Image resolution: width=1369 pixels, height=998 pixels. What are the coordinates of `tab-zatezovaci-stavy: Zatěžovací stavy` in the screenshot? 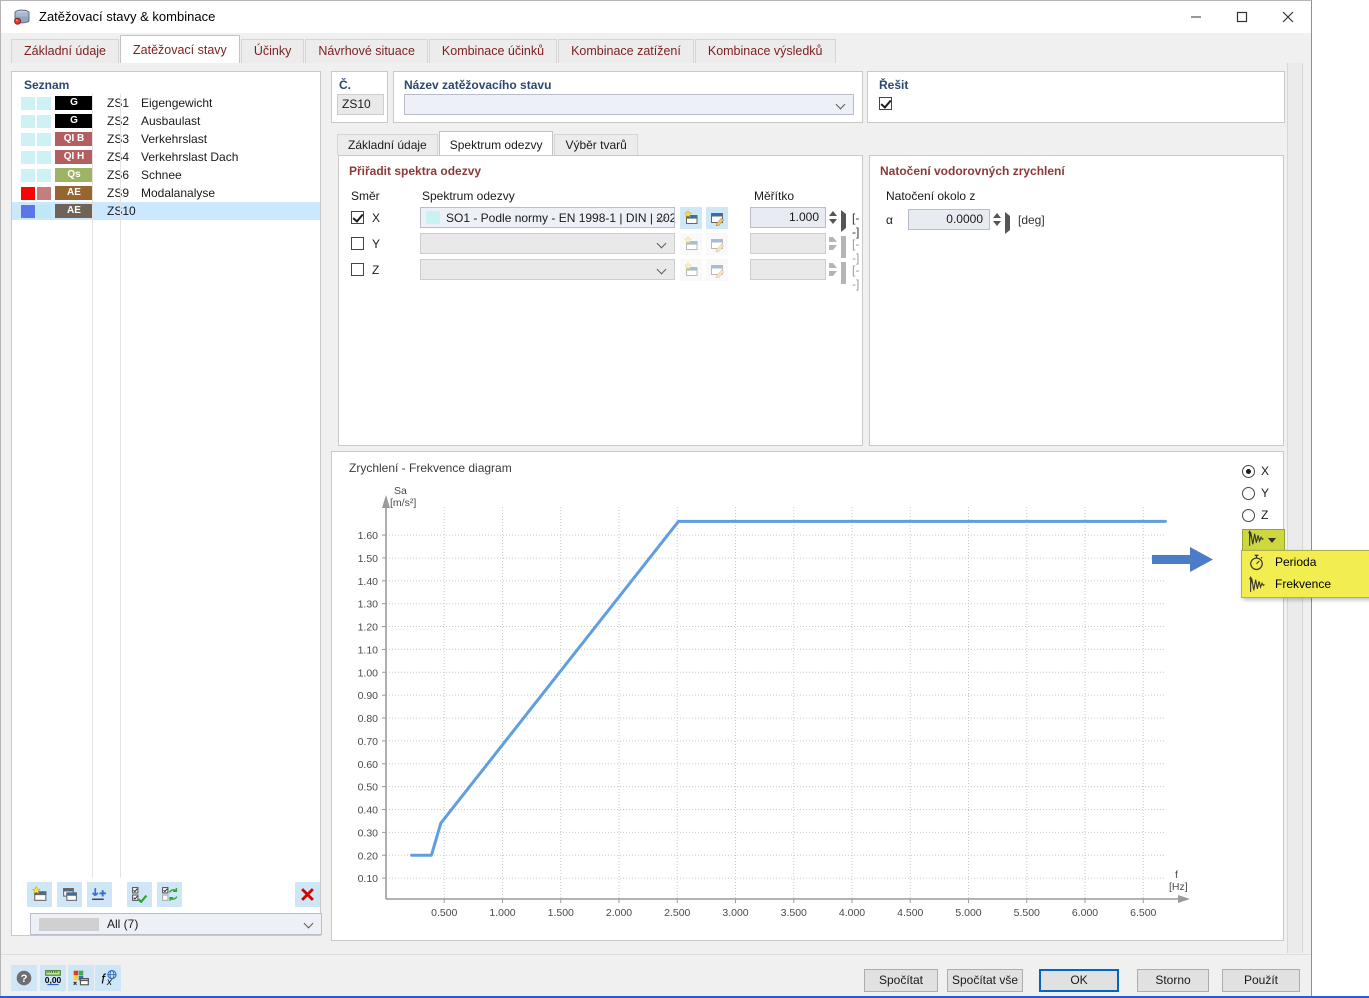 It's located at (180, 49).